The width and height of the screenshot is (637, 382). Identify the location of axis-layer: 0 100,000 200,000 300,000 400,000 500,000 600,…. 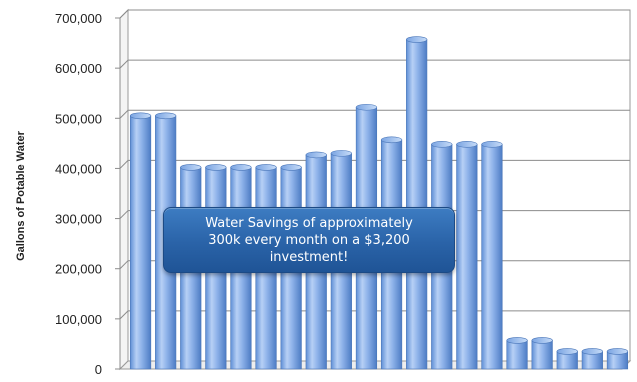
(88, 194).